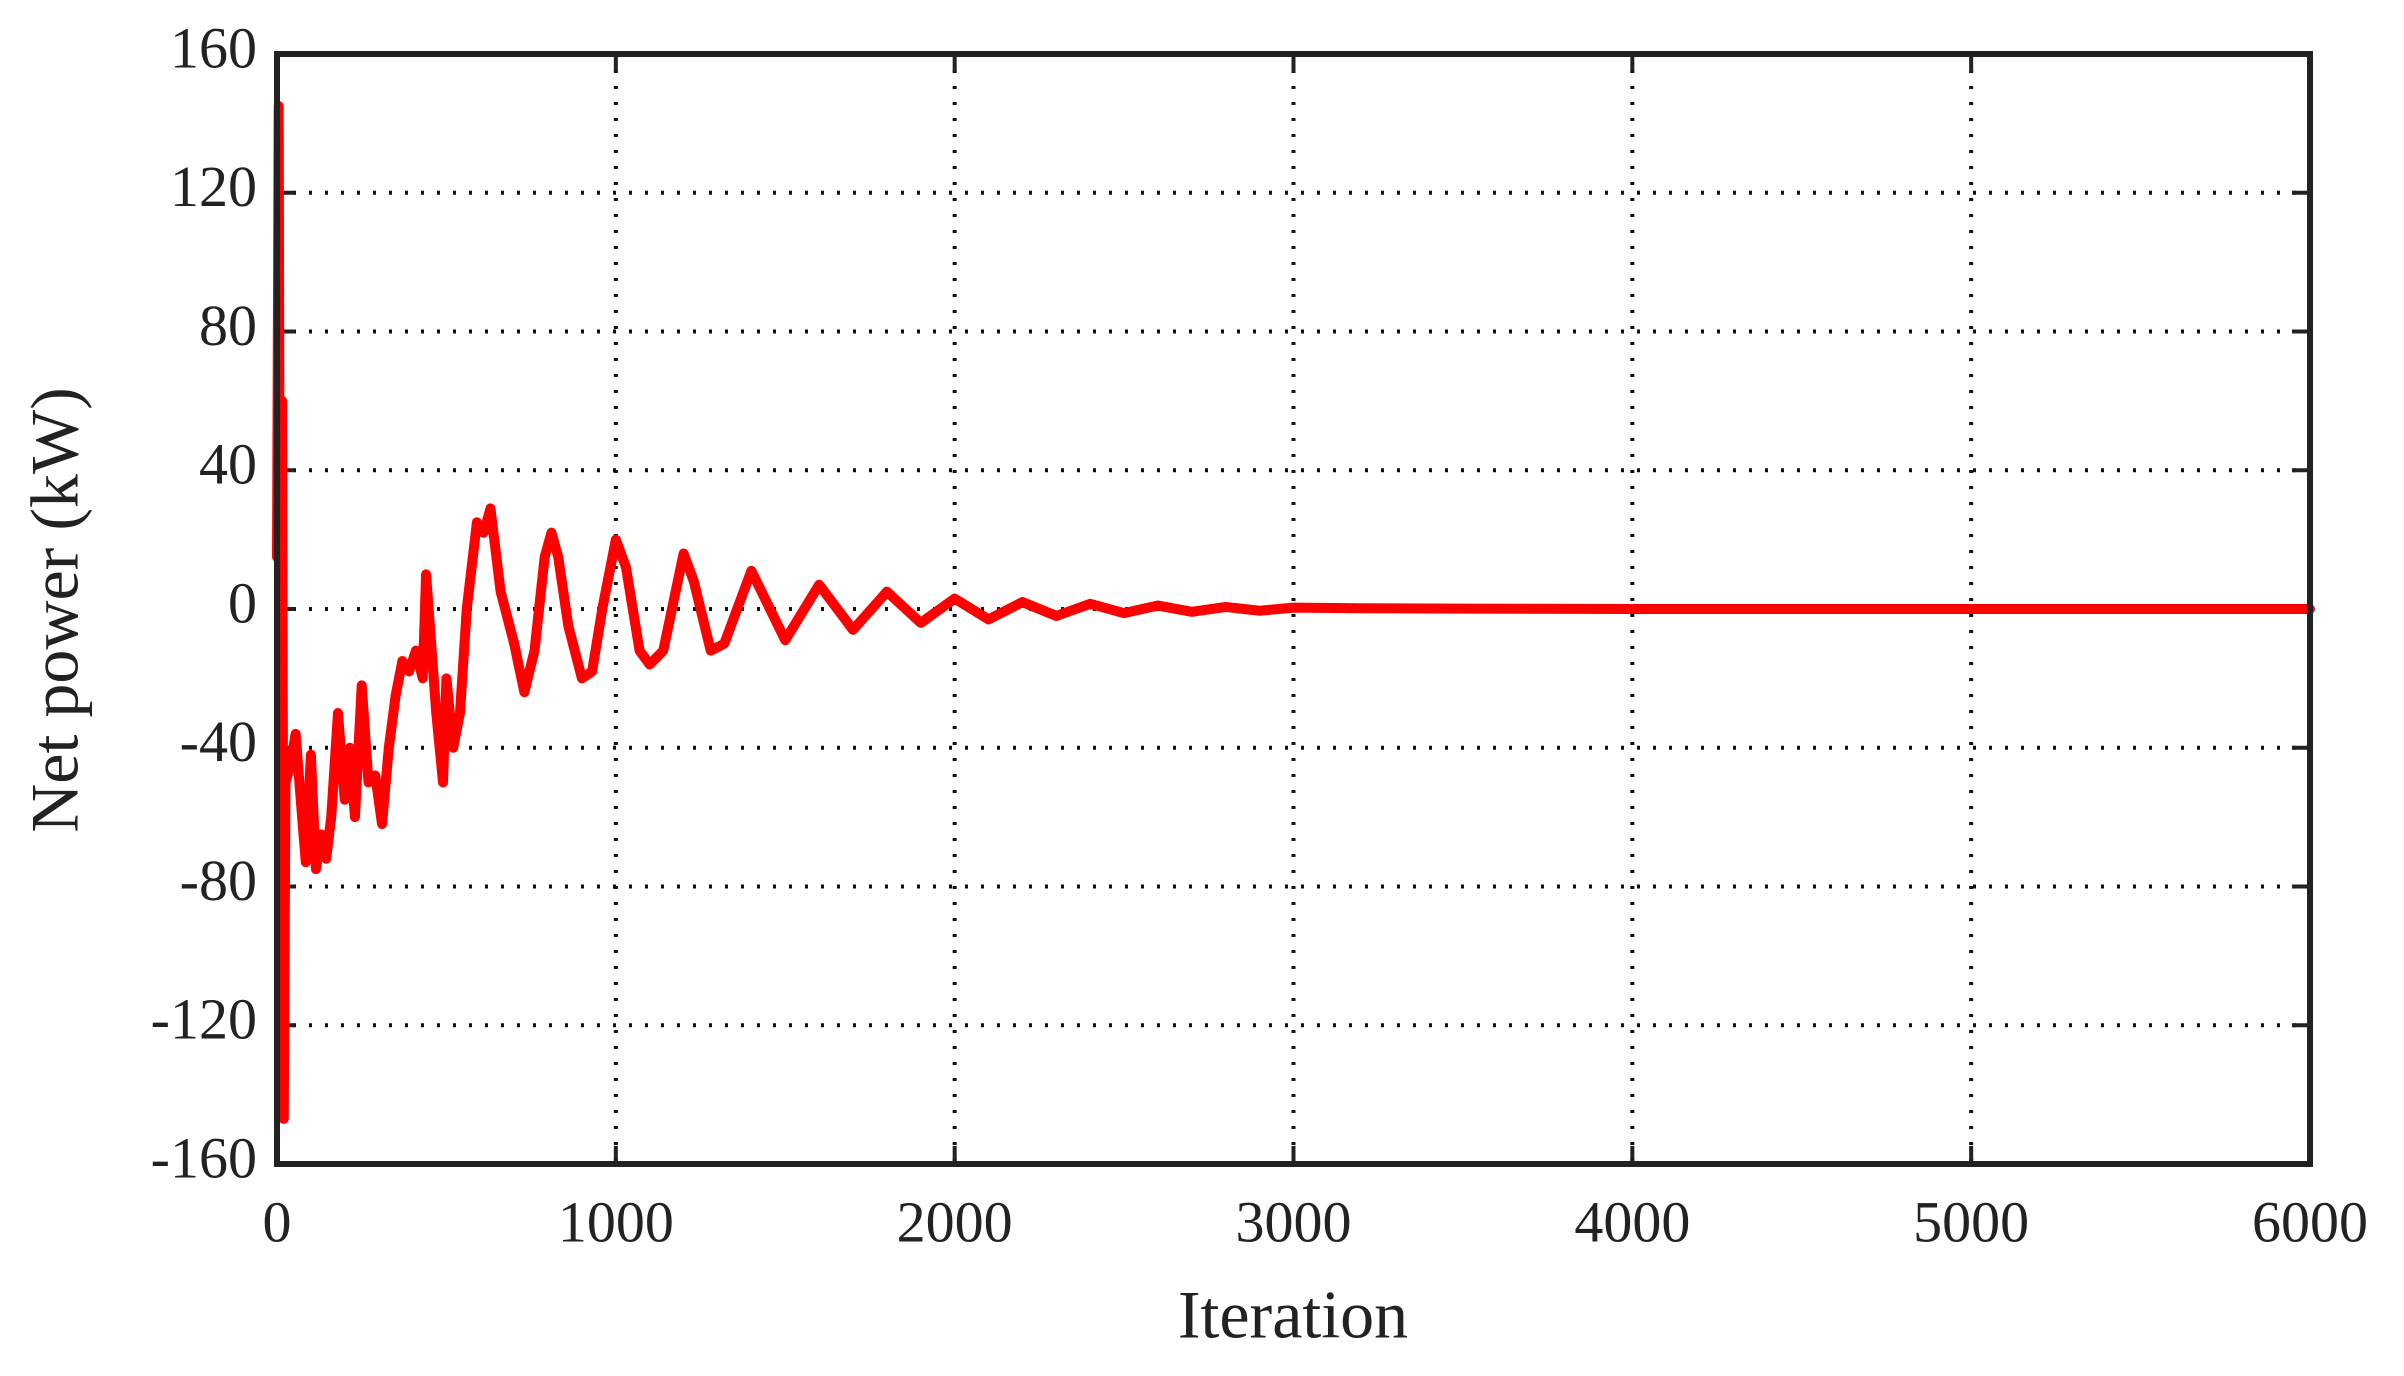 The image size is (2404, 1376). Describe the element at coordinates (616, 1221) in the screenshot. I see `x-tick-label: 1000` at that location.